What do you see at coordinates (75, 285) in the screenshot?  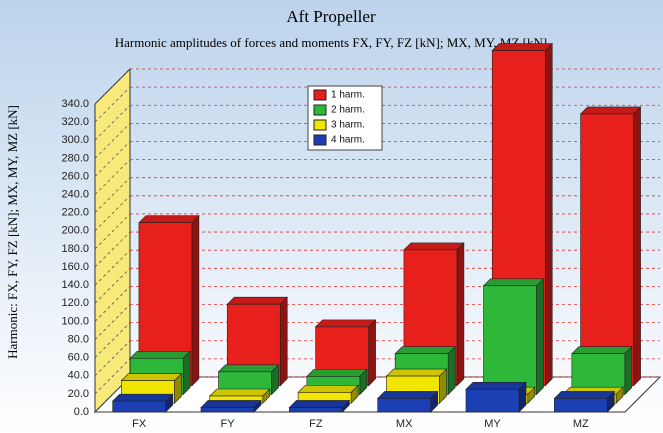 I see `y-tick-label: 140.0` at bounding box center [75, 285].